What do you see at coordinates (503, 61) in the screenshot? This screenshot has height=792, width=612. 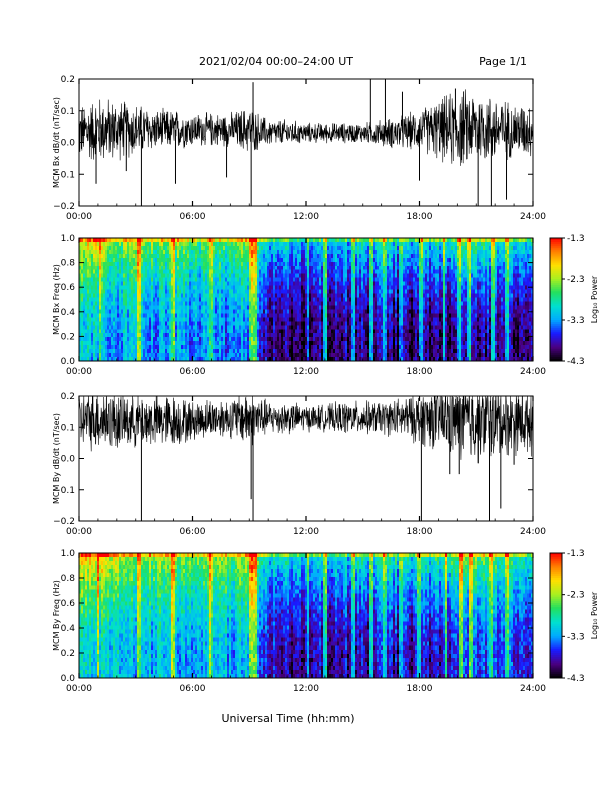 I see `page-indicator: Page 1/1` at bounding box center [503, 61].